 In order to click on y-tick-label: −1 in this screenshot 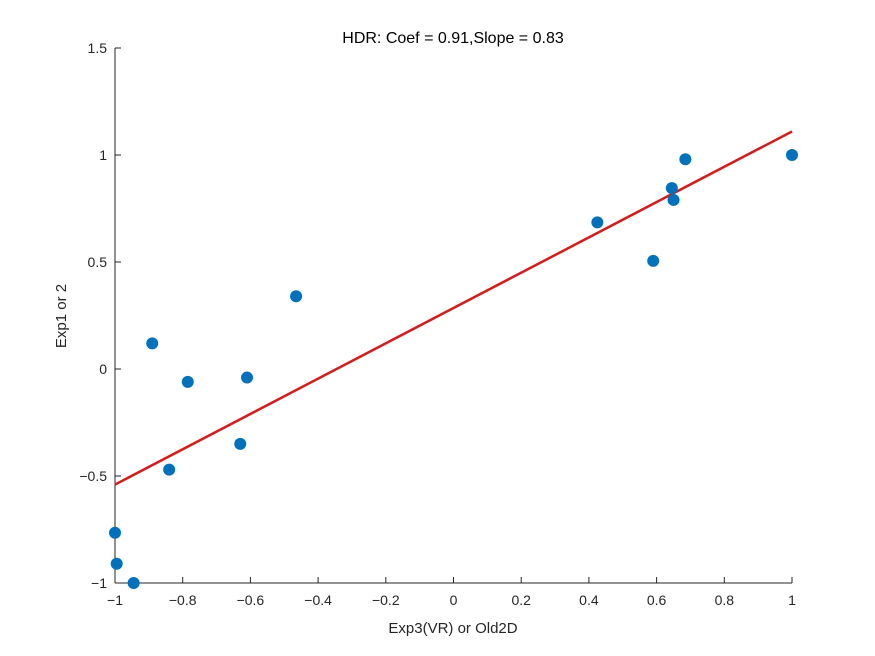, I will do `click(99, 583)`.